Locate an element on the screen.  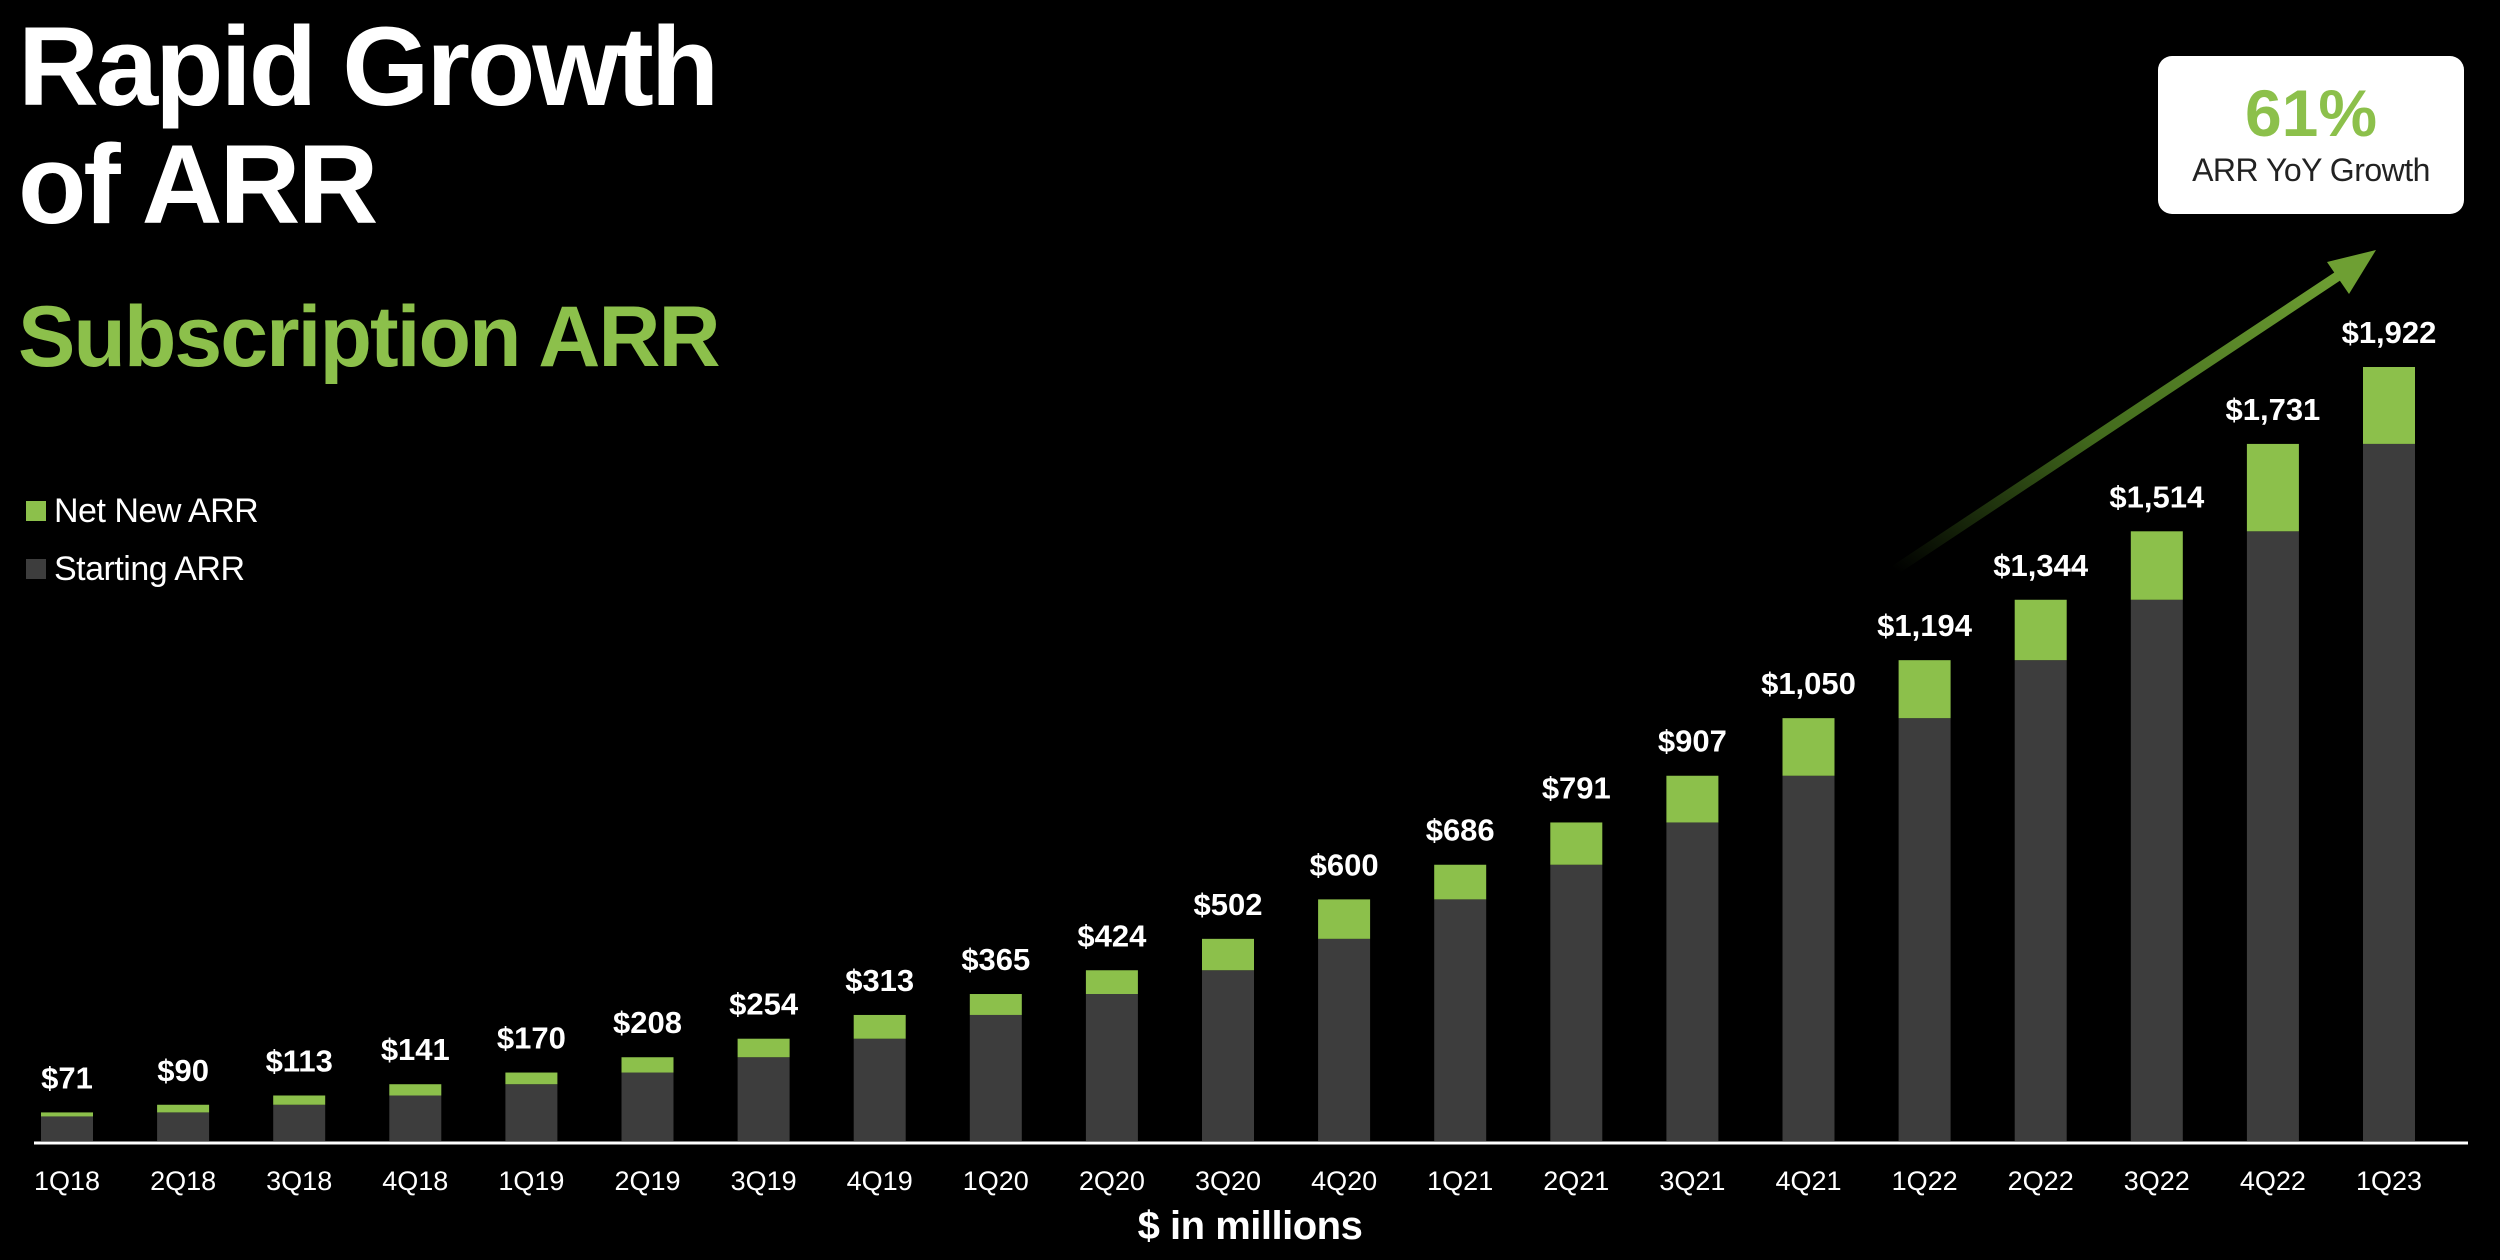
legend-item-starting: Starting ARR is located at coordinates (142, 569).